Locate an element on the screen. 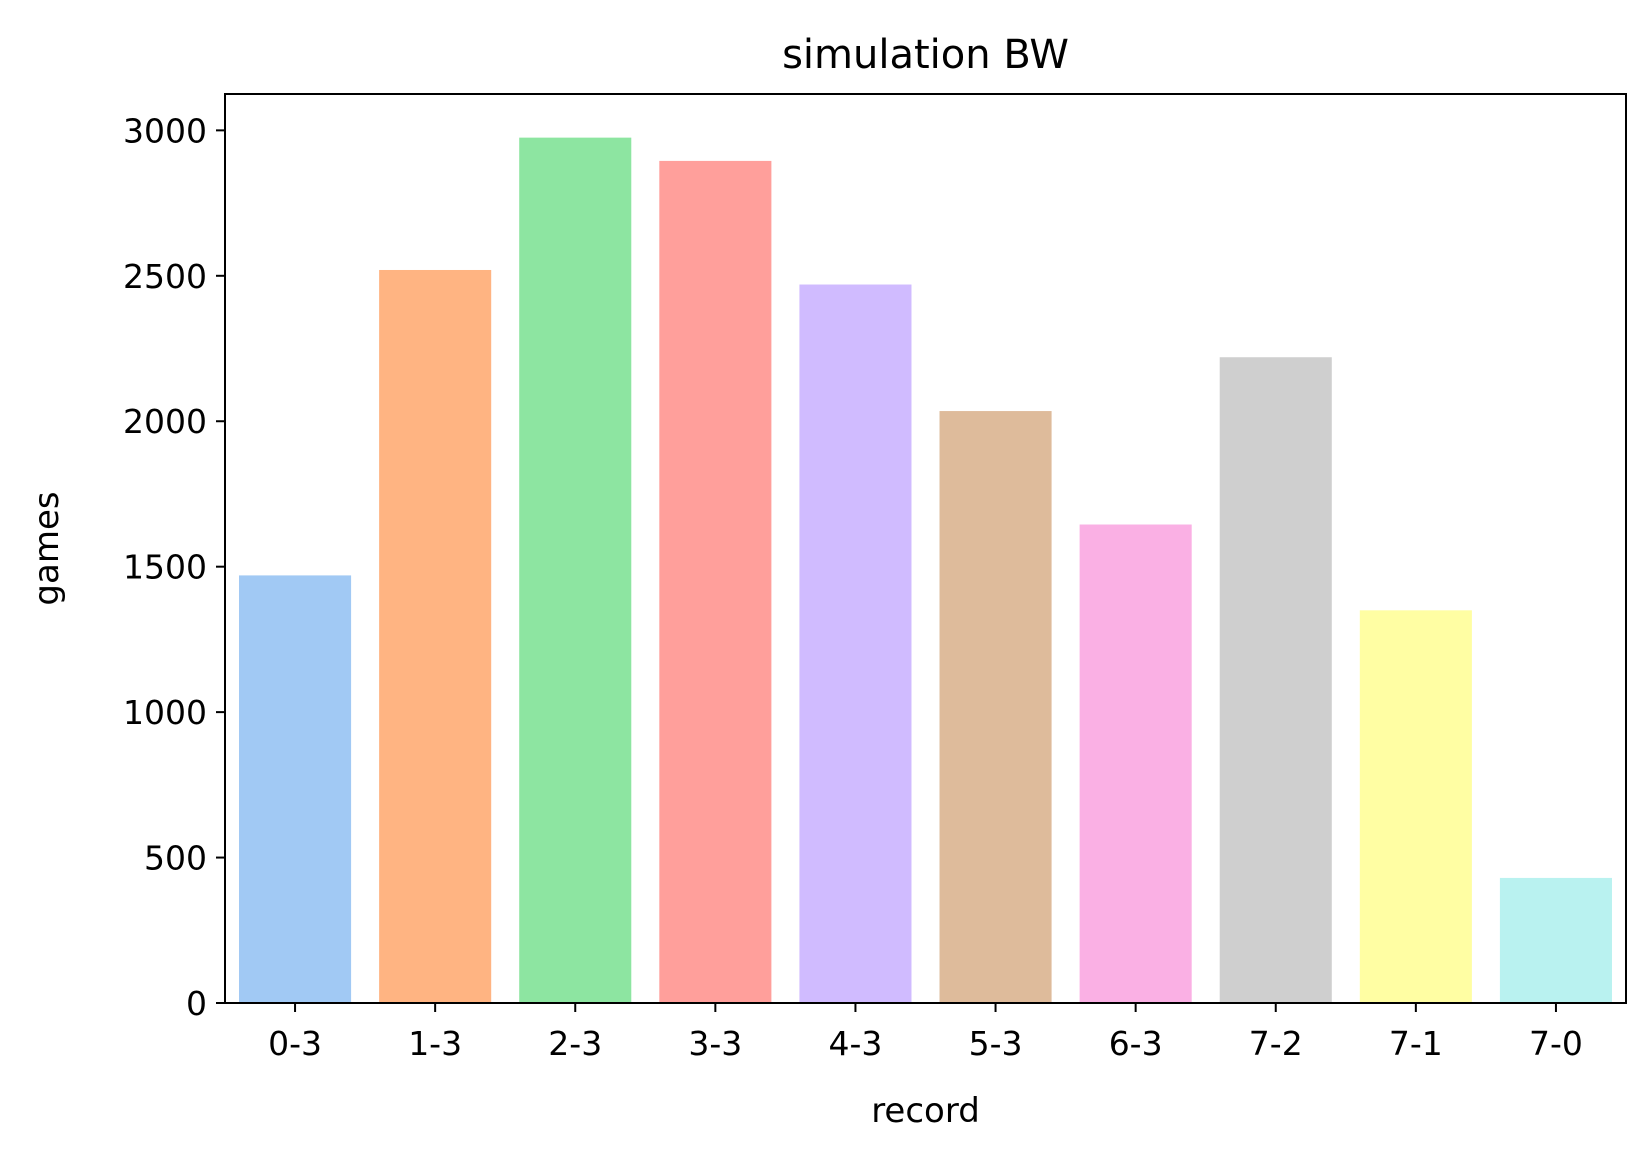 The width and height of the screenshot is (1648, 1158). x-tick-label: 7-2 is located at coordinates (1276, 1043).